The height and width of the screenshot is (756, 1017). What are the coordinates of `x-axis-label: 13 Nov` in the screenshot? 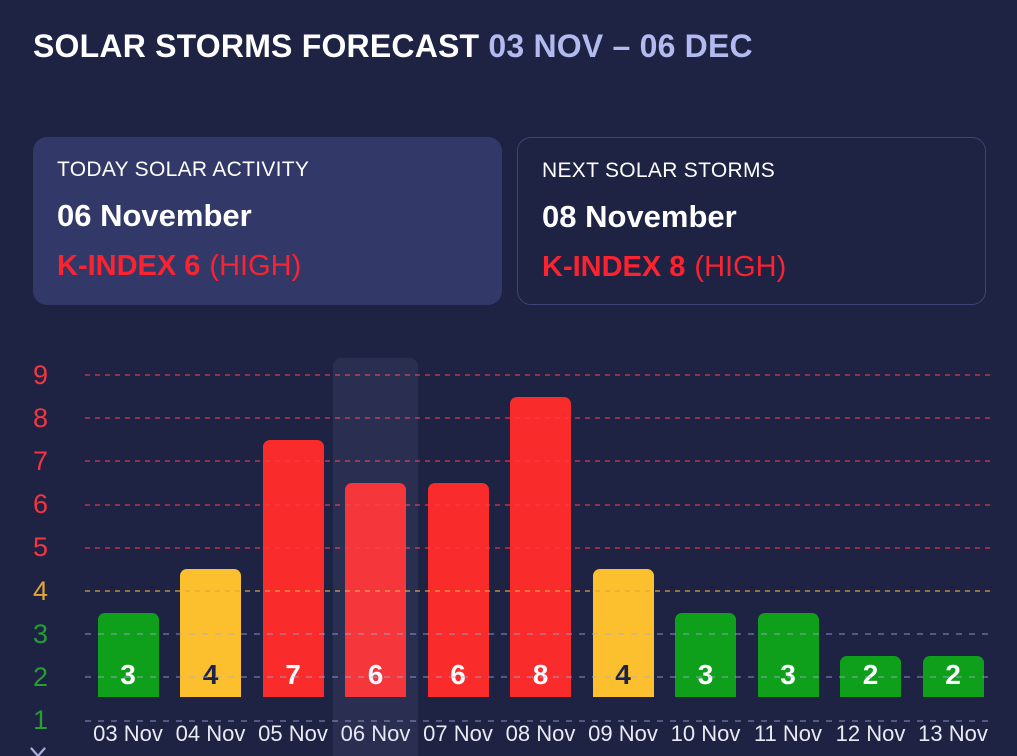 It's located at (953, 733).